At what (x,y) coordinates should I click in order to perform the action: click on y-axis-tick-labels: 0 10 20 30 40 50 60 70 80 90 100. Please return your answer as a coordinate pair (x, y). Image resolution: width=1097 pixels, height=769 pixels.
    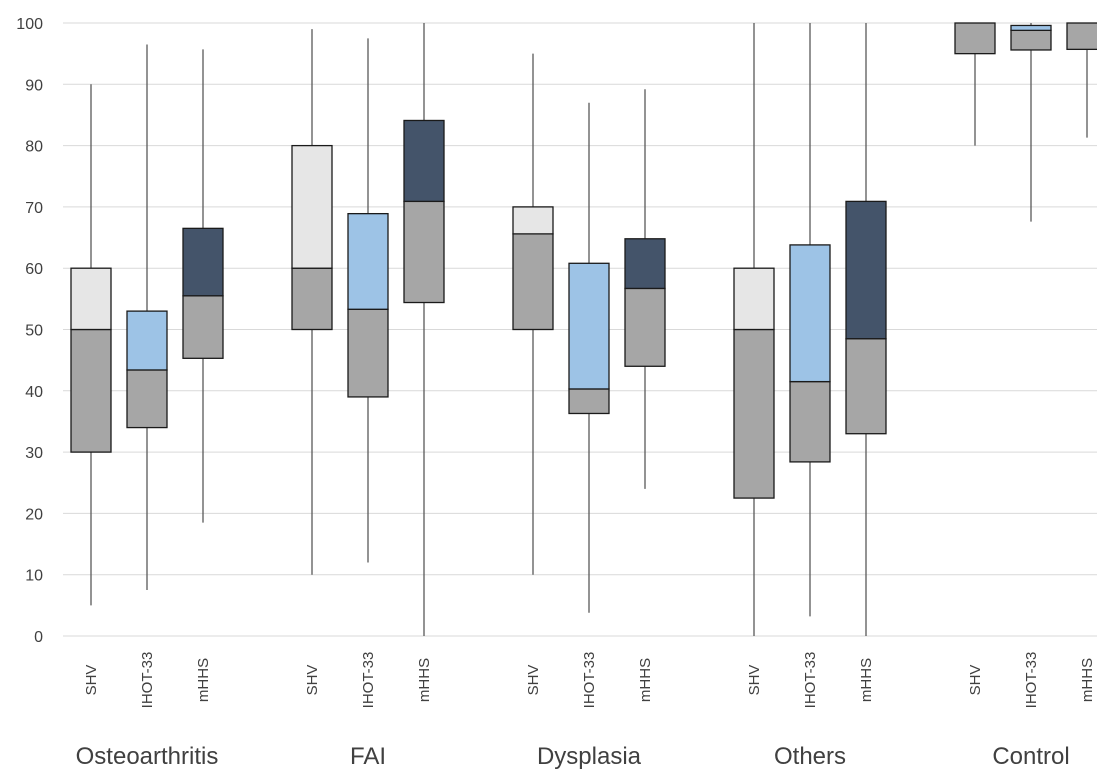
    Looking at the image, I should click on (29, 331).